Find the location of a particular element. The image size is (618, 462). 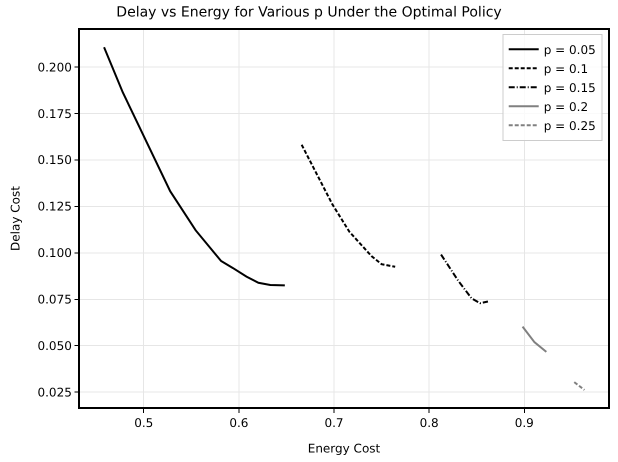

x-tick-label: 0.5 is located at coordinates (144, 423).